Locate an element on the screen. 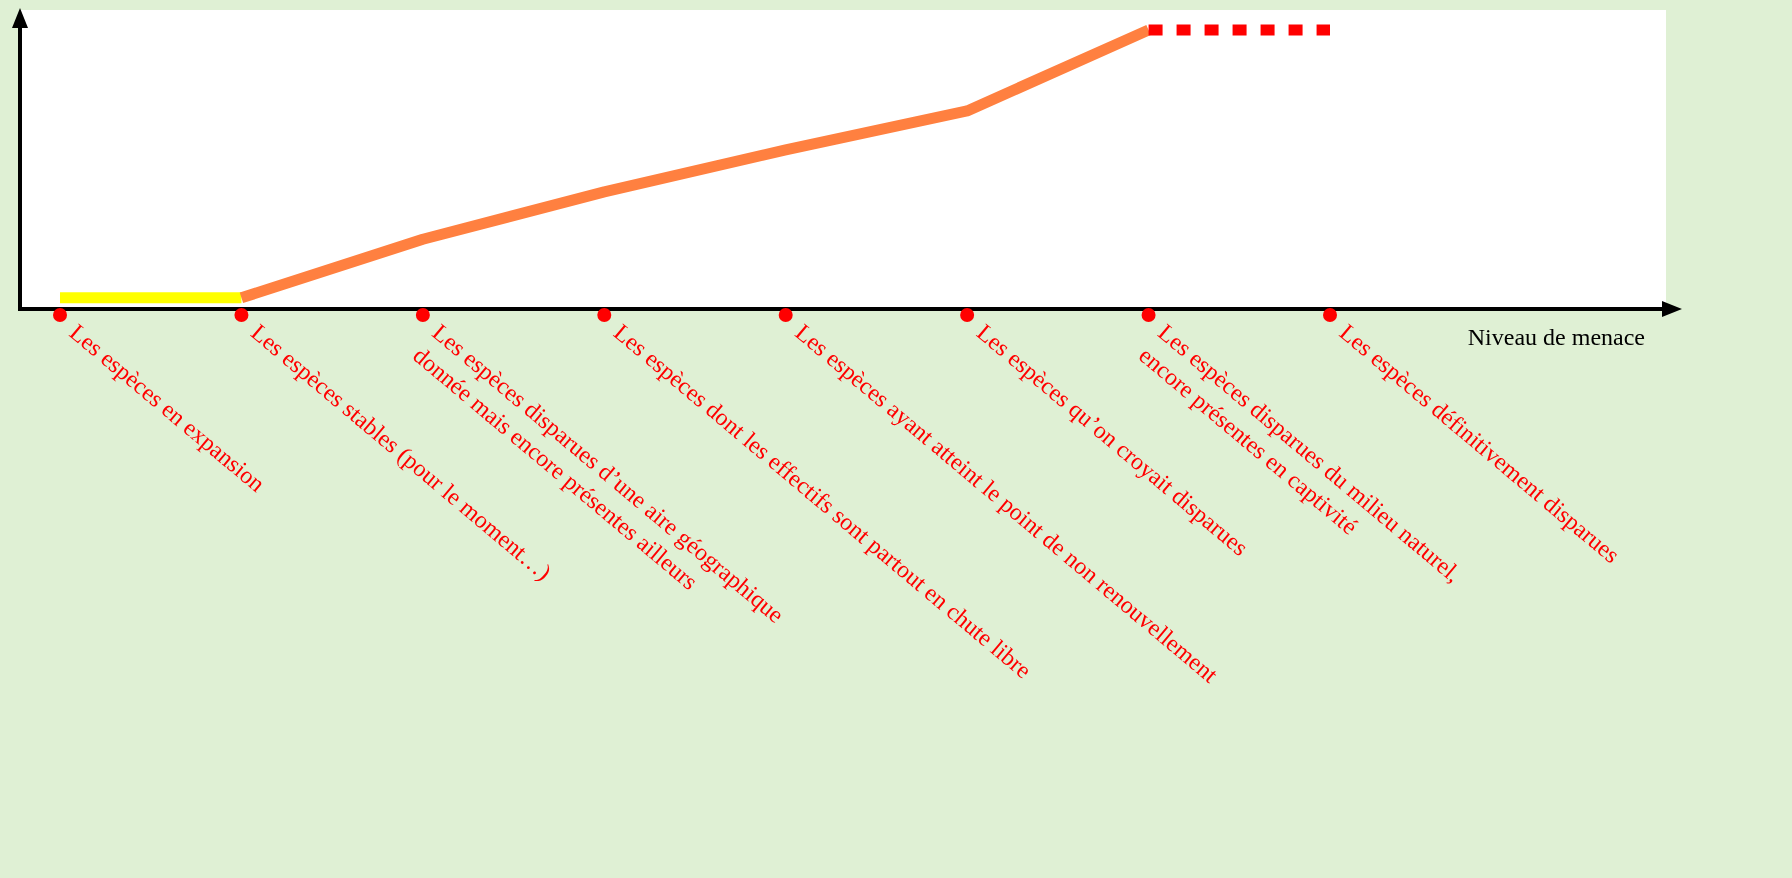 The width and height of the screenshot is (1792, 878). x-axis-title: Niveau de menace is located at coordinates (1556, 337).